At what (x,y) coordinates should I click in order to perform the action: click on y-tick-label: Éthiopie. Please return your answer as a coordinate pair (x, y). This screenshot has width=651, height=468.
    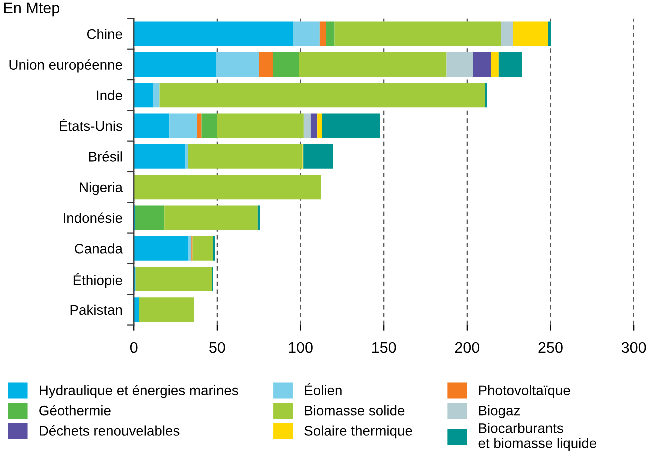
    Looking at the image, I should click on (98, 280).